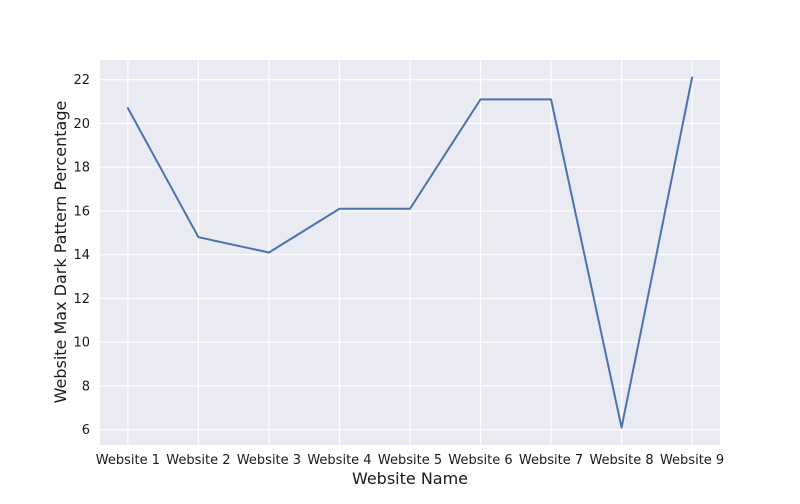  I want to click on x-axis-title: Website Name, so click(410, 478).